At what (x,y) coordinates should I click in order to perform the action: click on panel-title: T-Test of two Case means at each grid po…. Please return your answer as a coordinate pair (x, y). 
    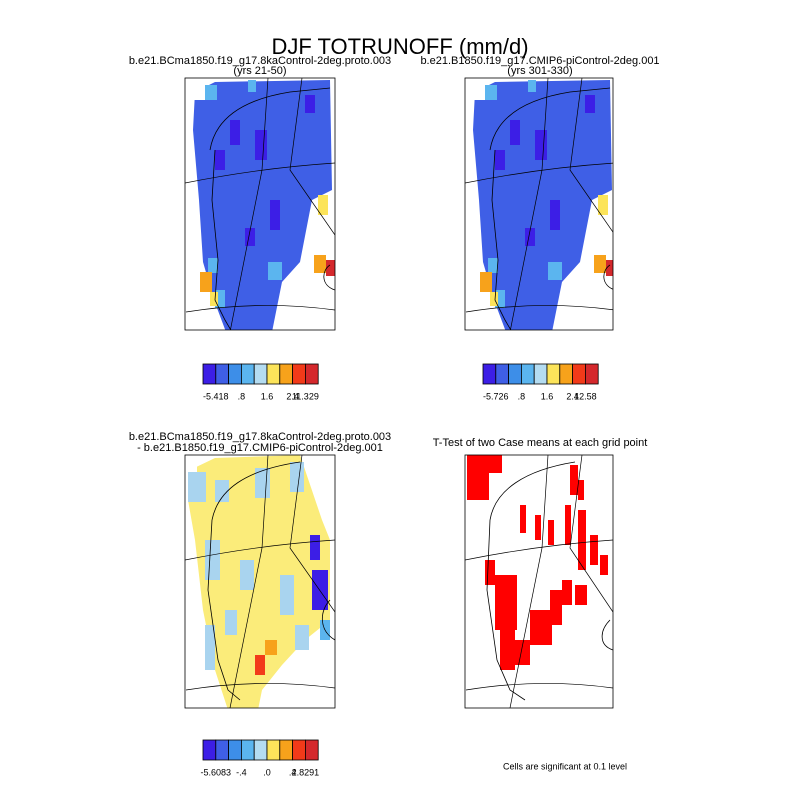
    Looking at the image, I should click on (540, 443).